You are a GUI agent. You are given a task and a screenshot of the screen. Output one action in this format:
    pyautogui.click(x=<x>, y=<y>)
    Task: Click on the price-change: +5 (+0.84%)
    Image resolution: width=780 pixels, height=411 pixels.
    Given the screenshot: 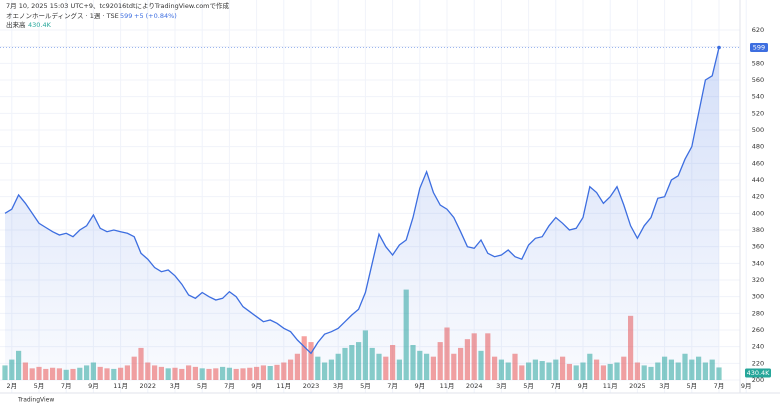 What is the action you would take?
    pyautogui.click(x=155, y=16)
    